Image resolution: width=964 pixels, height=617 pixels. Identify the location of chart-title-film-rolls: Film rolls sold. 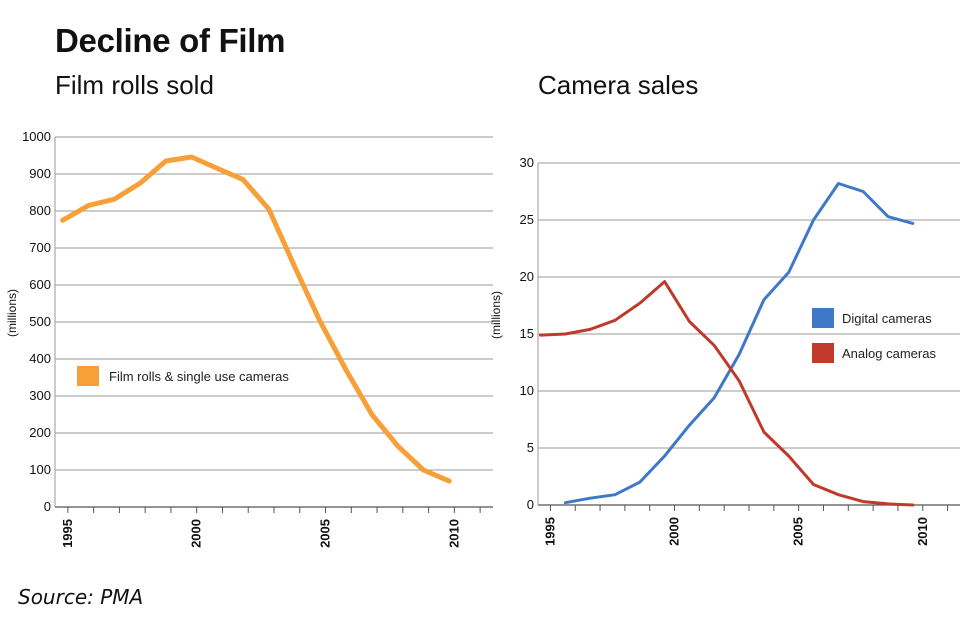
(134, 85).